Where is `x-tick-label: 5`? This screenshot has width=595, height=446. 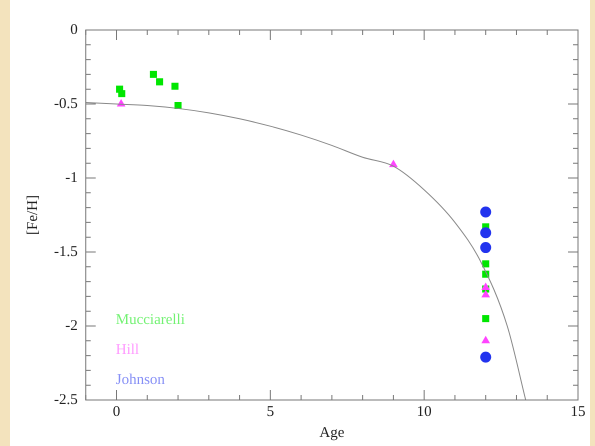 x-tick-label: 5 is located at coordinates (270, 412).